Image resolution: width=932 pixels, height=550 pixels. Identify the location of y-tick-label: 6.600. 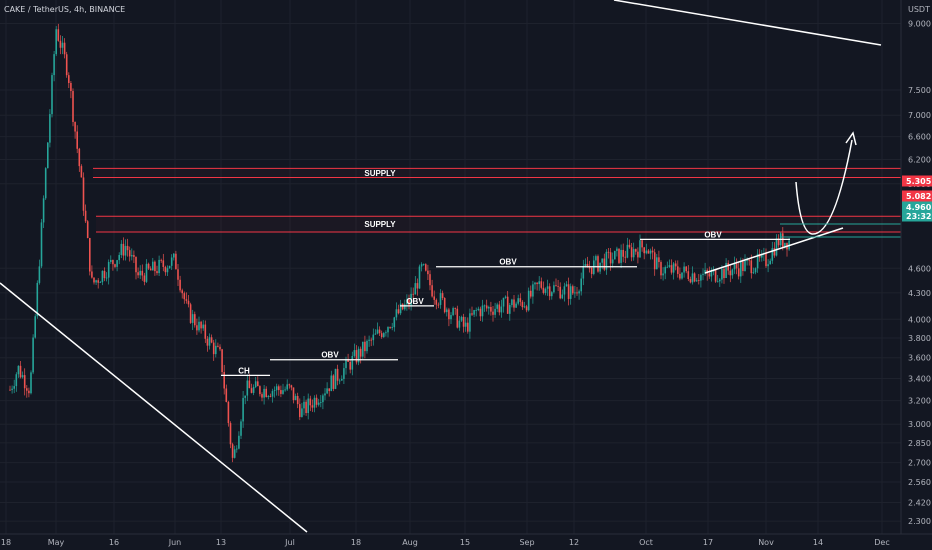
(919, 137).